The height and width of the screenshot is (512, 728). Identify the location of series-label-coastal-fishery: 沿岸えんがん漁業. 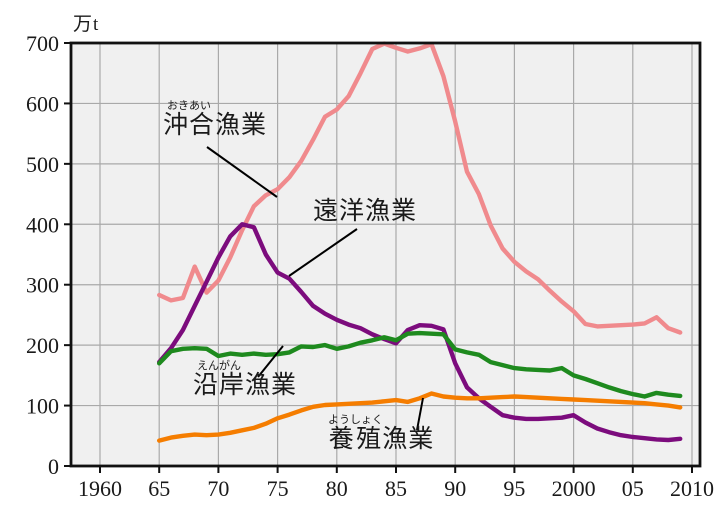
(245, 379).